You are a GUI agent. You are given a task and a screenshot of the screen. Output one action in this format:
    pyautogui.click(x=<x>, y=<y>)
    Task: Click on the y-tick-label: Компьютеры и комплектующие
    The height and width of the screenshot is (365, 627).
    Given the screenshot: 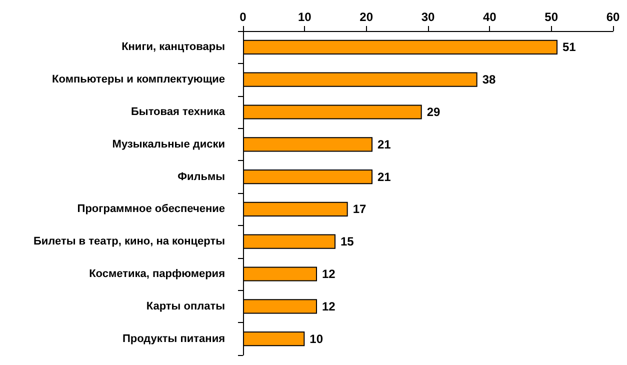 What is the action you would take?
    pyautogui.click(x=138, y=80)
    